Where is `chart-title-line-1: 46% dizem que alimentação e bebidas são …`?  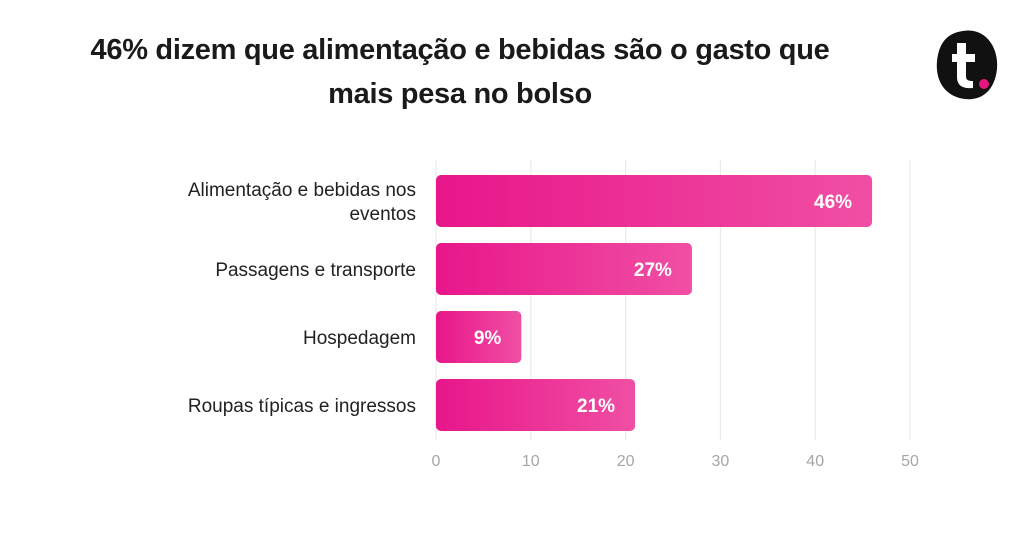
chart-title-line-1: 46% dizem que alimentação e bebidas são … is located at coordinates (460, 50).